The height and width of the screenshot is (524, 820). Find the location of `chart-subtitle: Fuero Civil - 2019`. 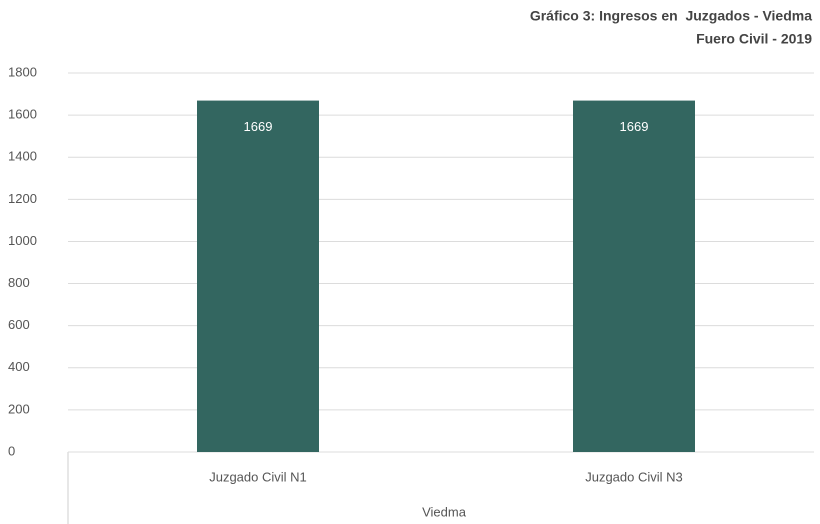

chart-subtitle: Fuero Civil - 2019 is located at coordinates (754, 39).